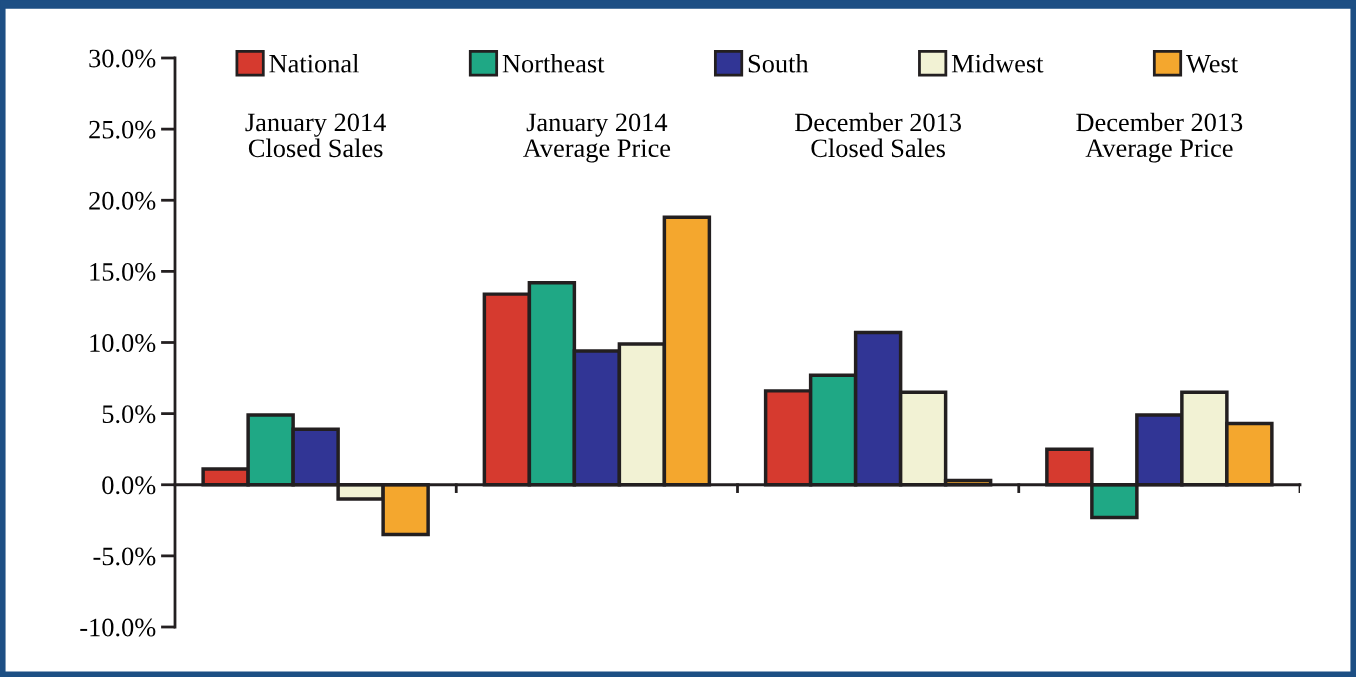 The height and width of the screenshot is (677, 1356). I want to click on legend-label: National, so click(314, 63).